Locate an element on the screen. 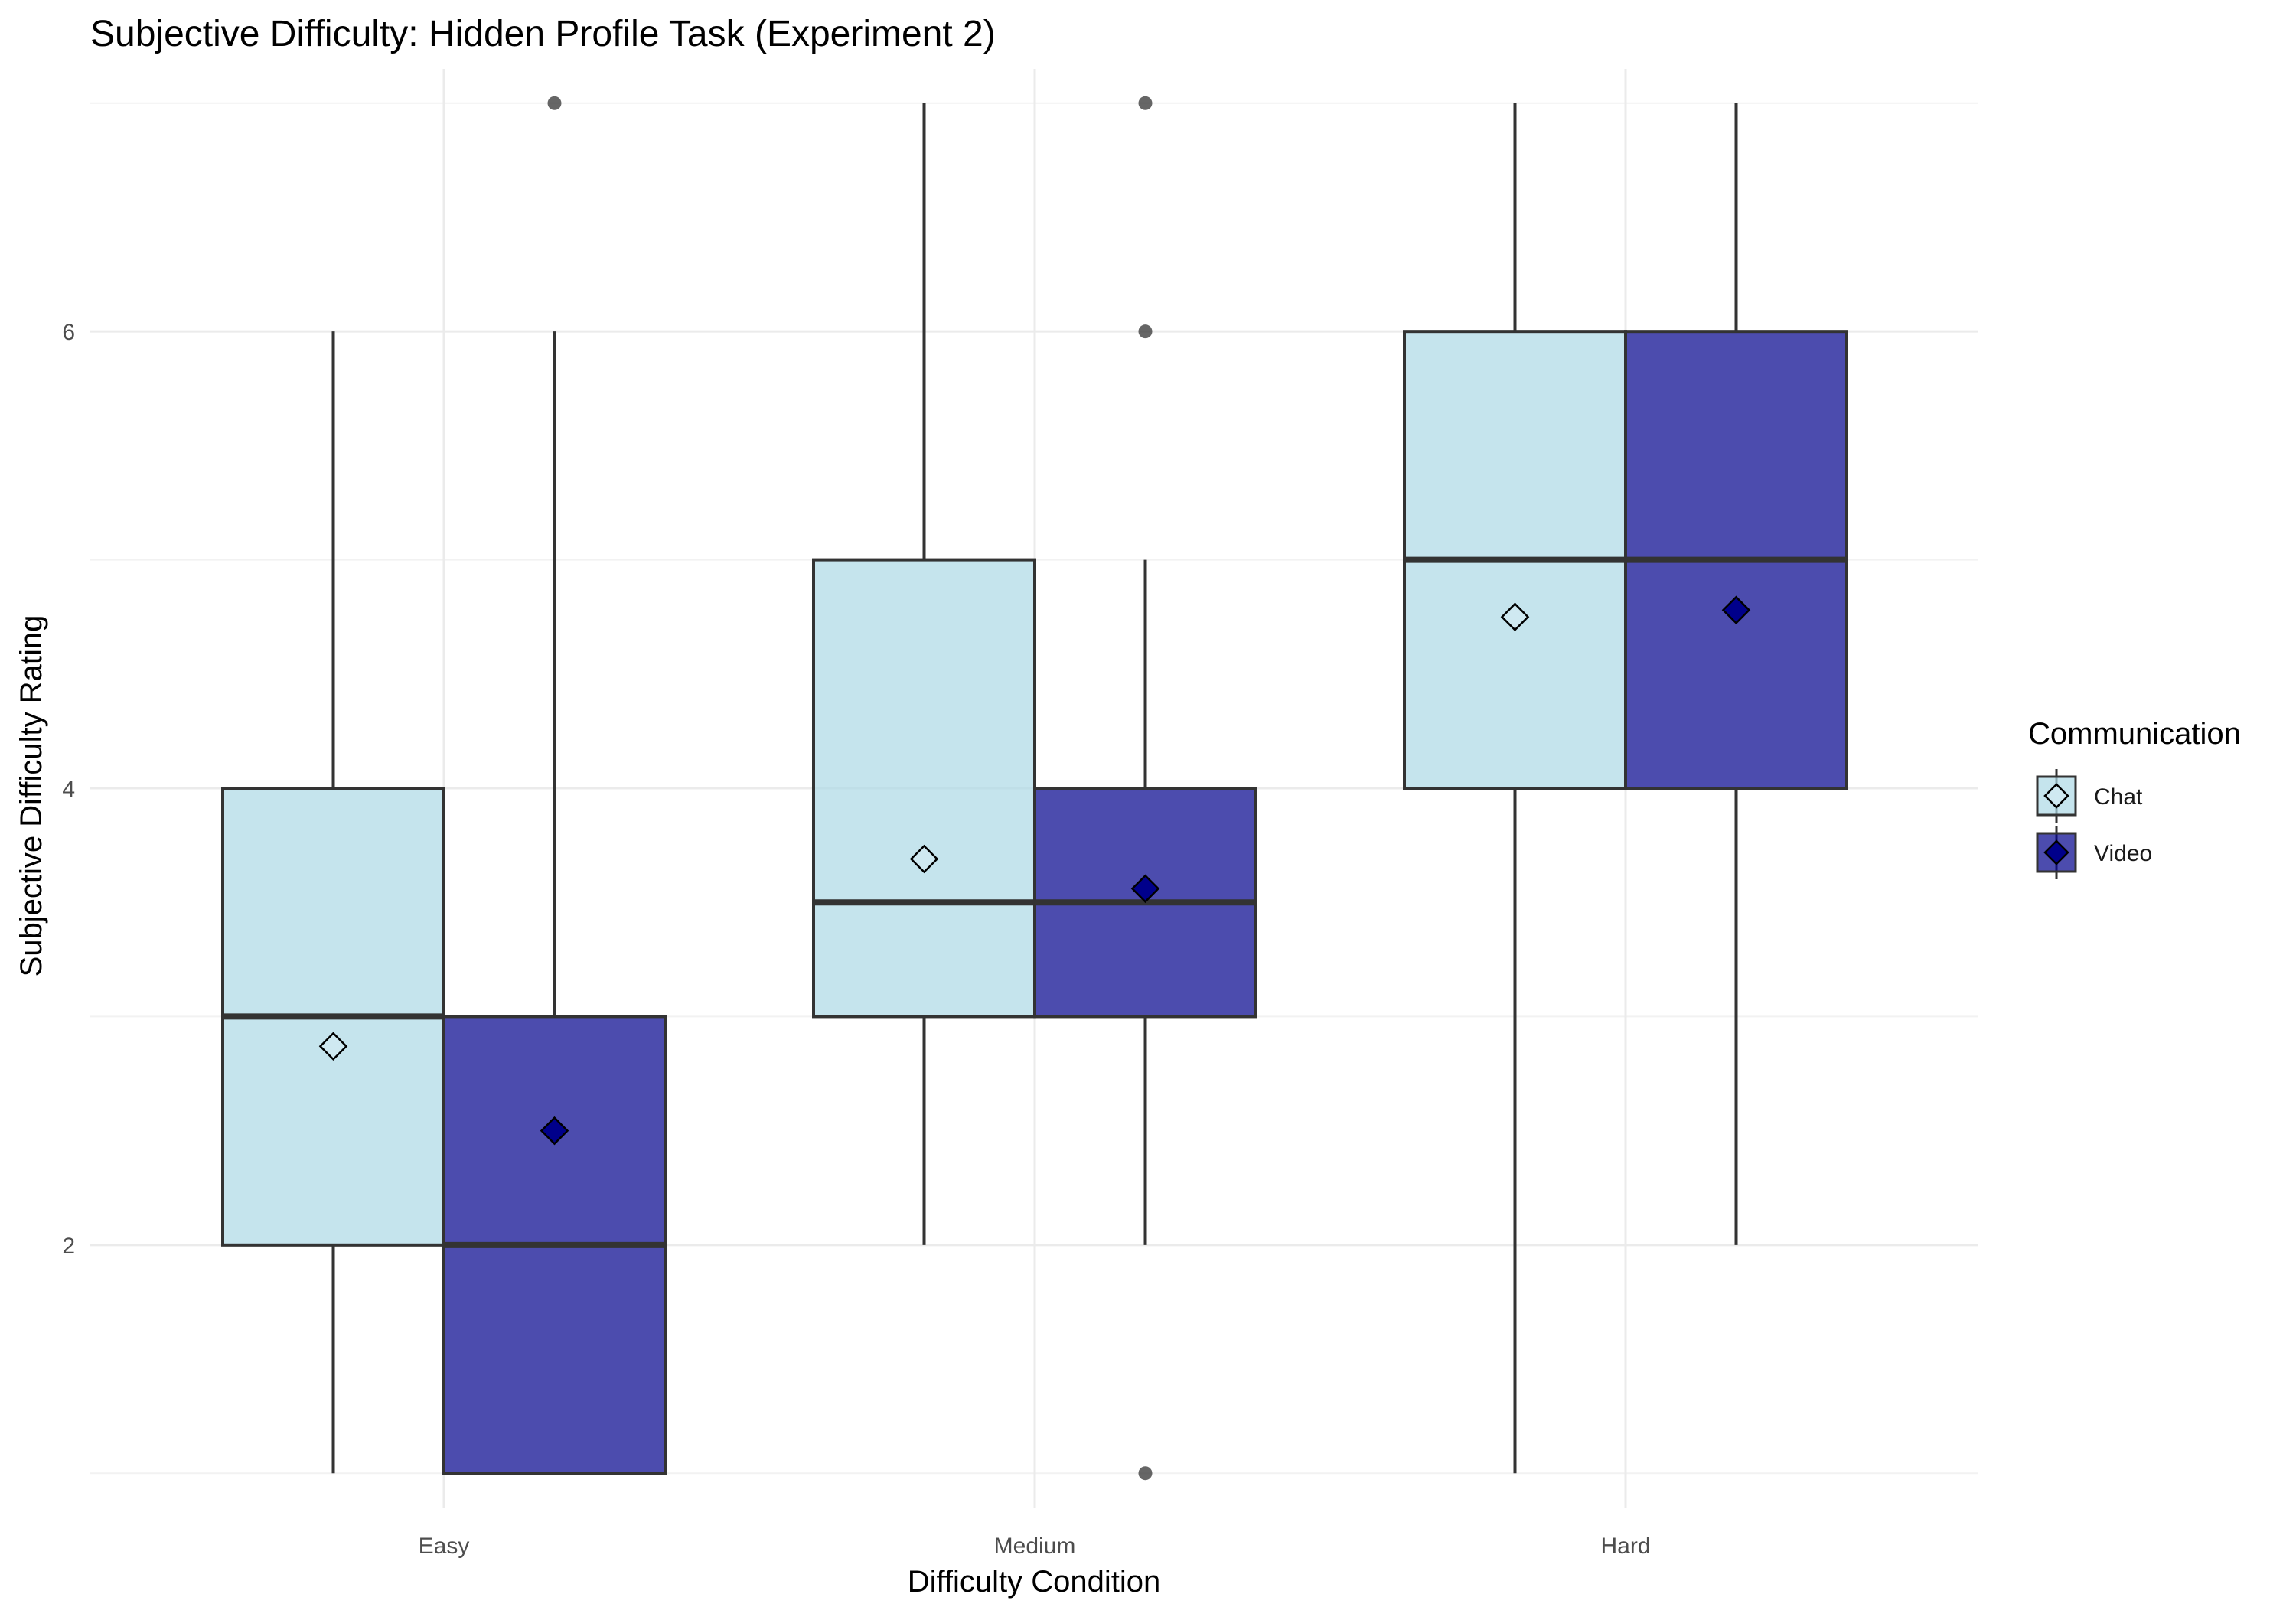  box-video-easy is located at coordinates (554, 785).